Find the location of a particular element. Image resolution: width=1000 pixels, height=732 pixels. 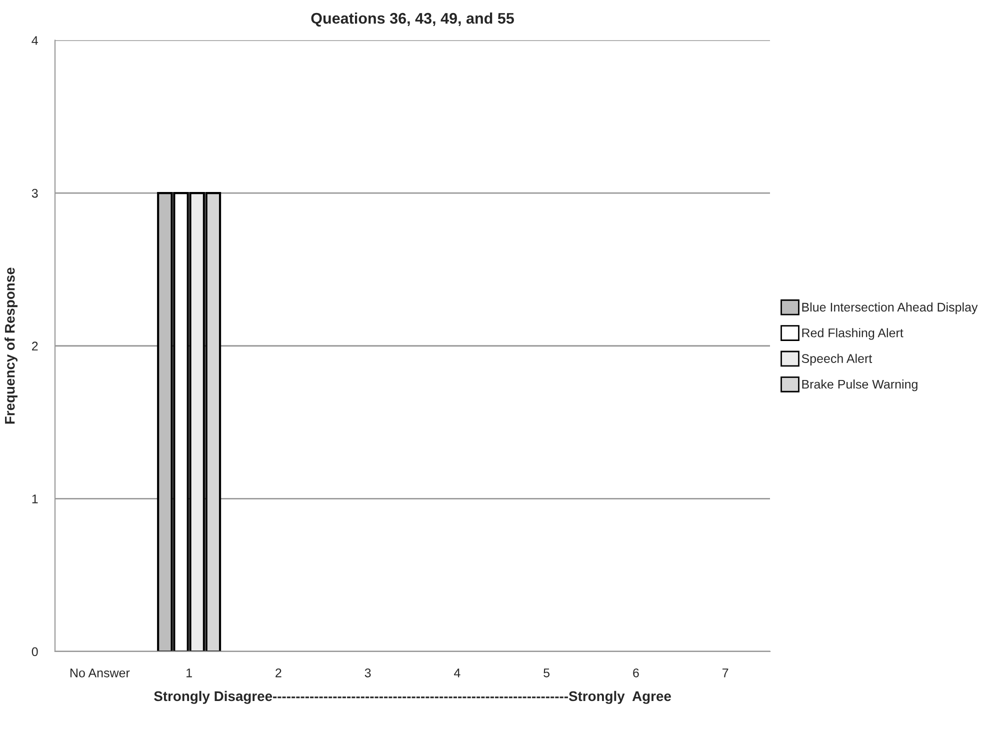

x-tick-label: 6 is located at coordinates (636, 673).